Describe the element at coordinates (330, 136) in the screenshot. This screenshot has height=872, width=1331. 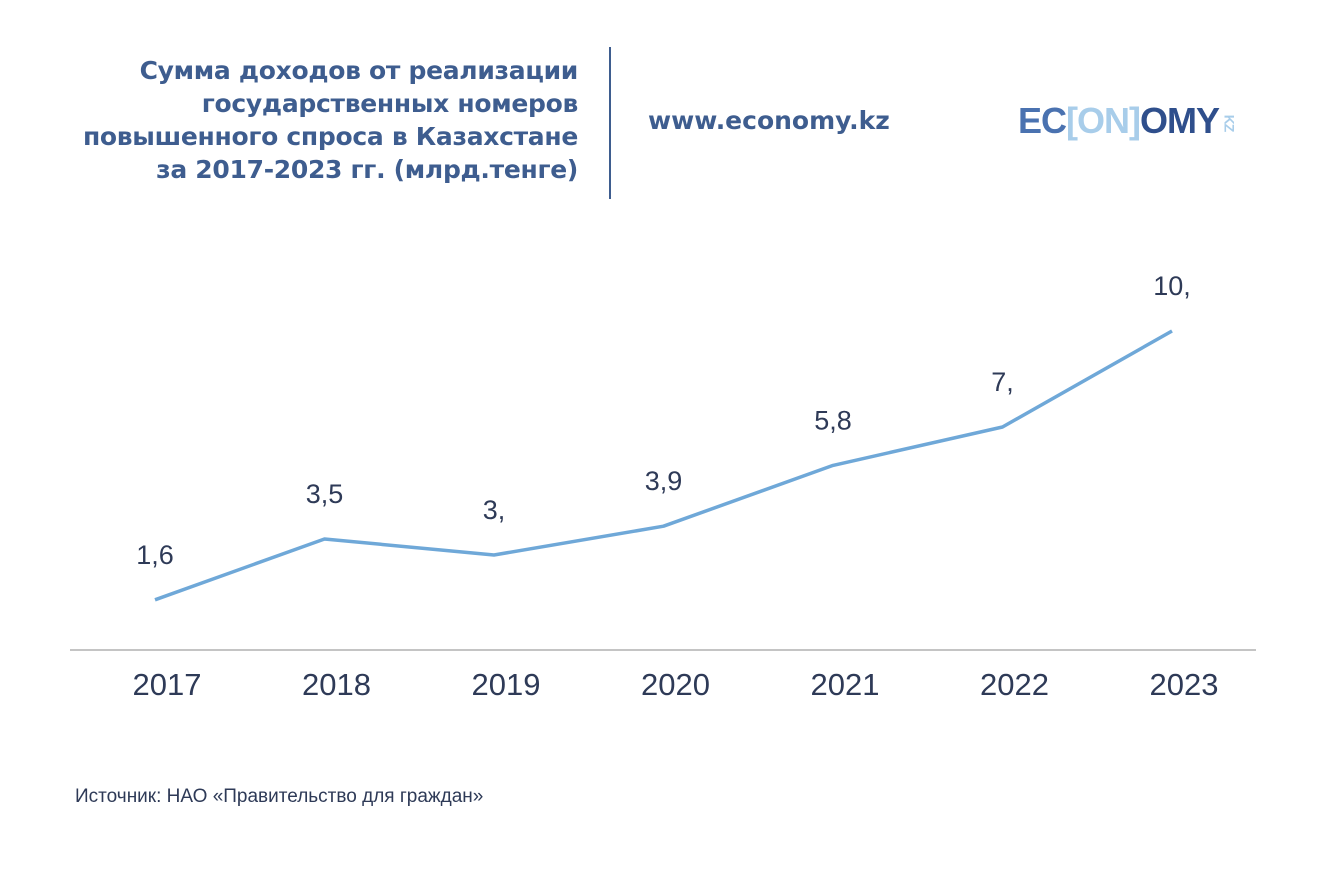
I see `title-line: повышенного спроса в Казахстане` at that location.